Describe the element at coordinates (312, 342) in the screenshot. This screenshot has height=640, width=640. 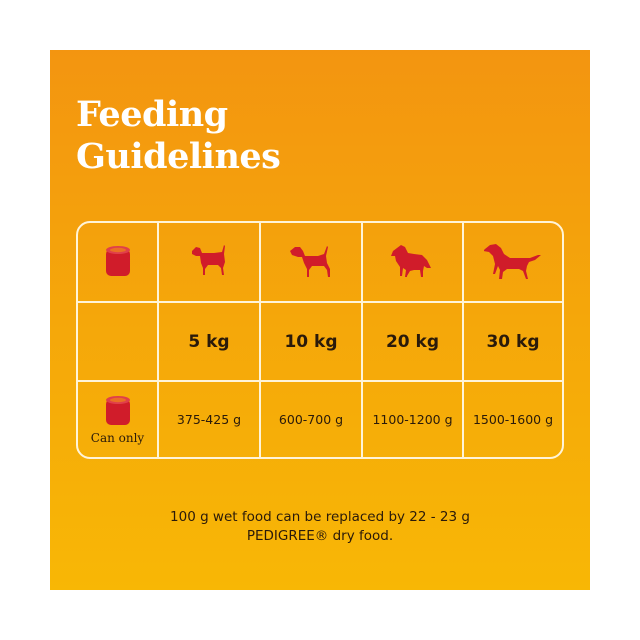
I see `weight-10kg: 10 kg` at that location.